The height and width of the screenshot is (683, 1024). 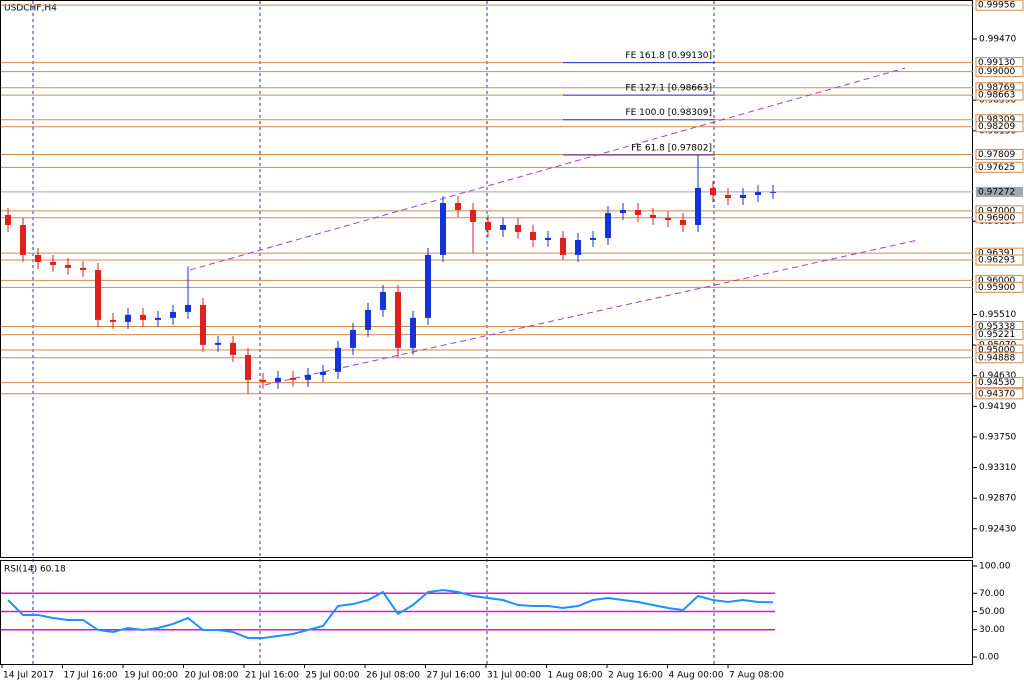 I want to click on x-tick-label: 27 Jul 16:00, so click(x=454, y=676).